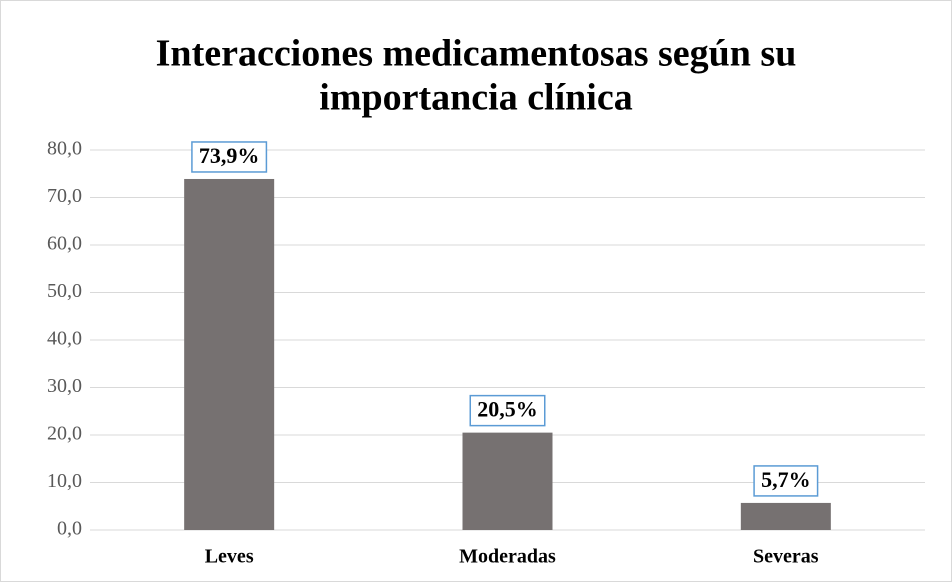 Image resolution: width=952 pixels, height=582 pixels. I want to click on y-tick-label: 40,0, so click(64, 339).